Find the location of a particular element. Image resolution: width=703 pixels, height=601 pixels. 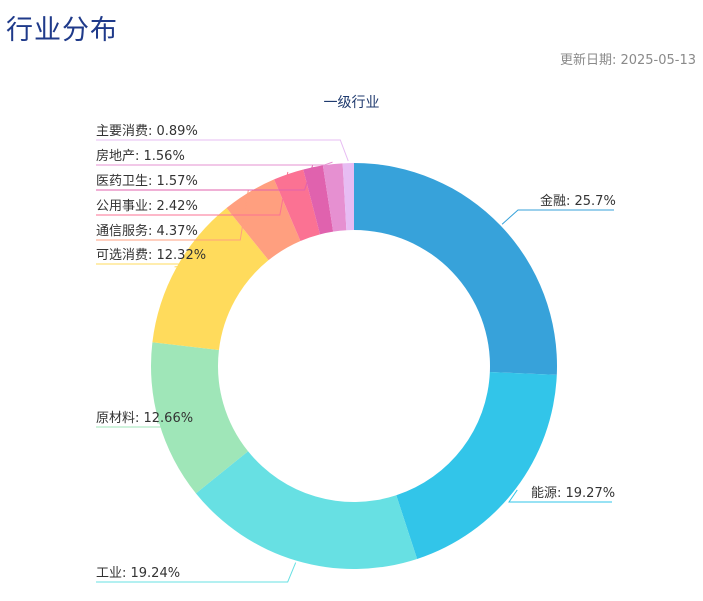

slice-label: 房地产: 1.56% is located at coordinates (140, 156).